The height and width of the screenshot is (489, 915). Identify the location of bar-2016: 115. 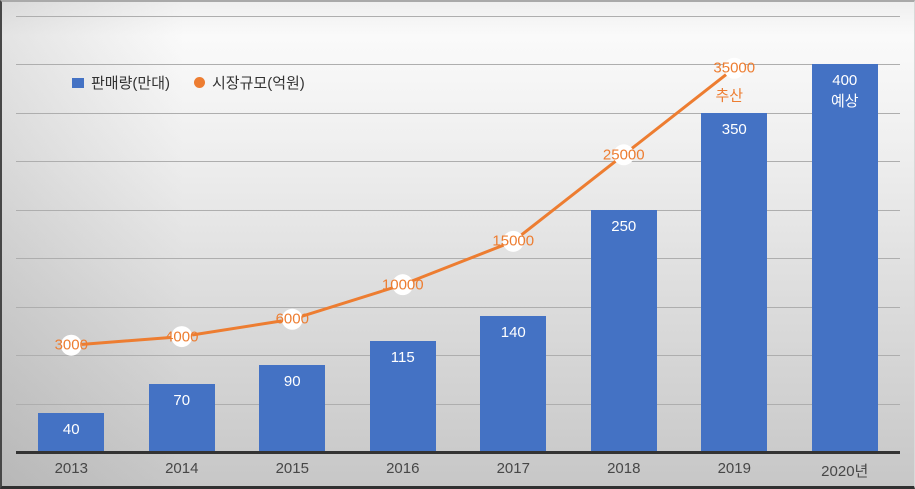
(402, 396).